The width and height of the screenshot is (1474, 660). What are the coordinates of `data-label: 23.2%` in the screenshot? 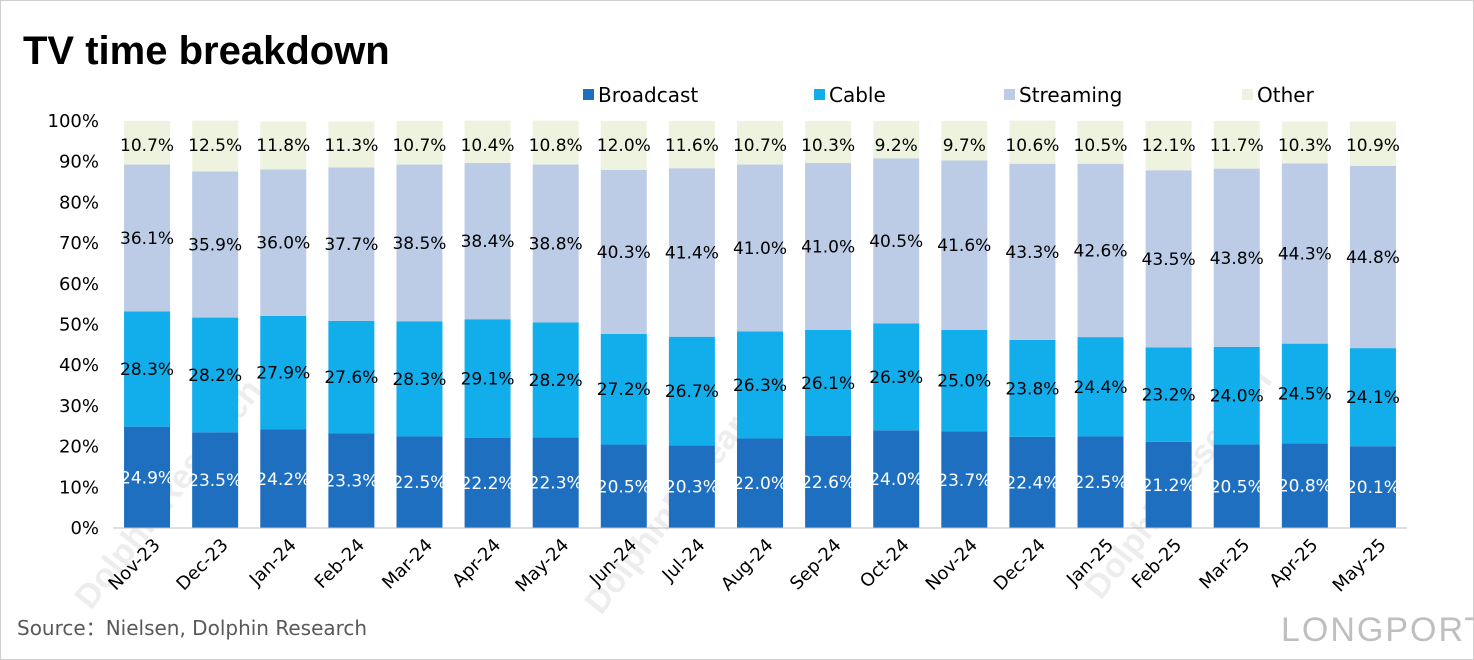 It's located at (1169, 396).